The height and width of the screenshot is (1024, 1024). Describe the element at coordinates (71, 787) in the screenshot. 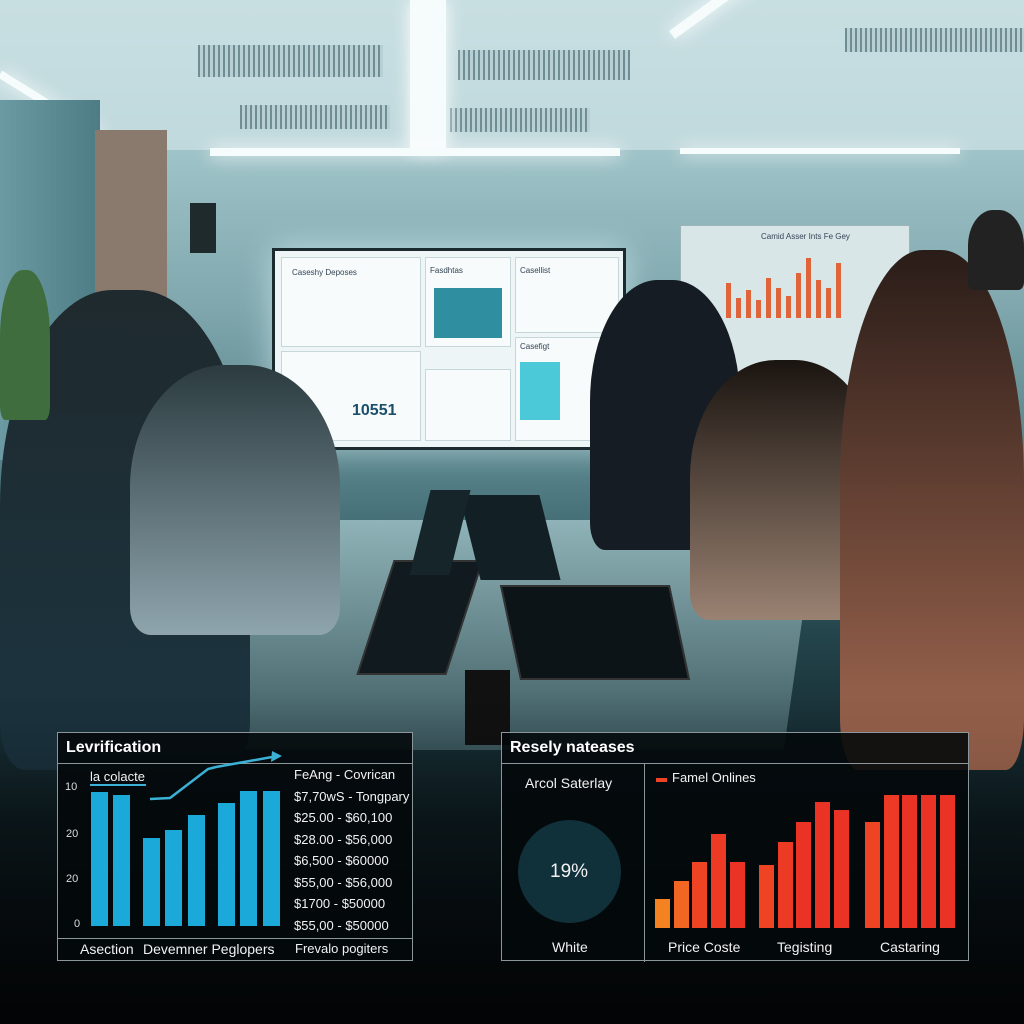

I see `y-tick: 10` at that location.